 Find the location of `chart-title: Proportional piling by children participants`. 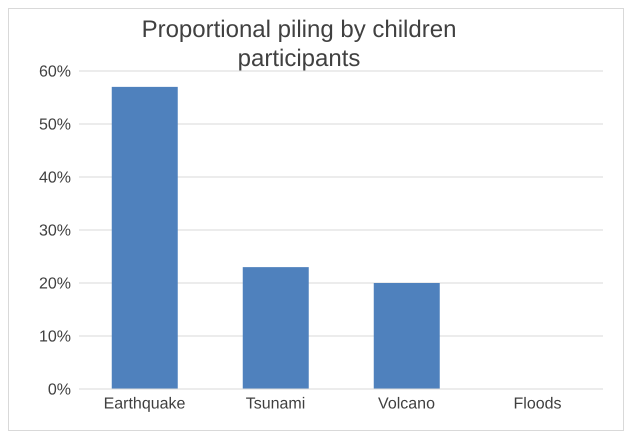

chart-title: Proportional piling by children participants is located at coordinates (299, 44).